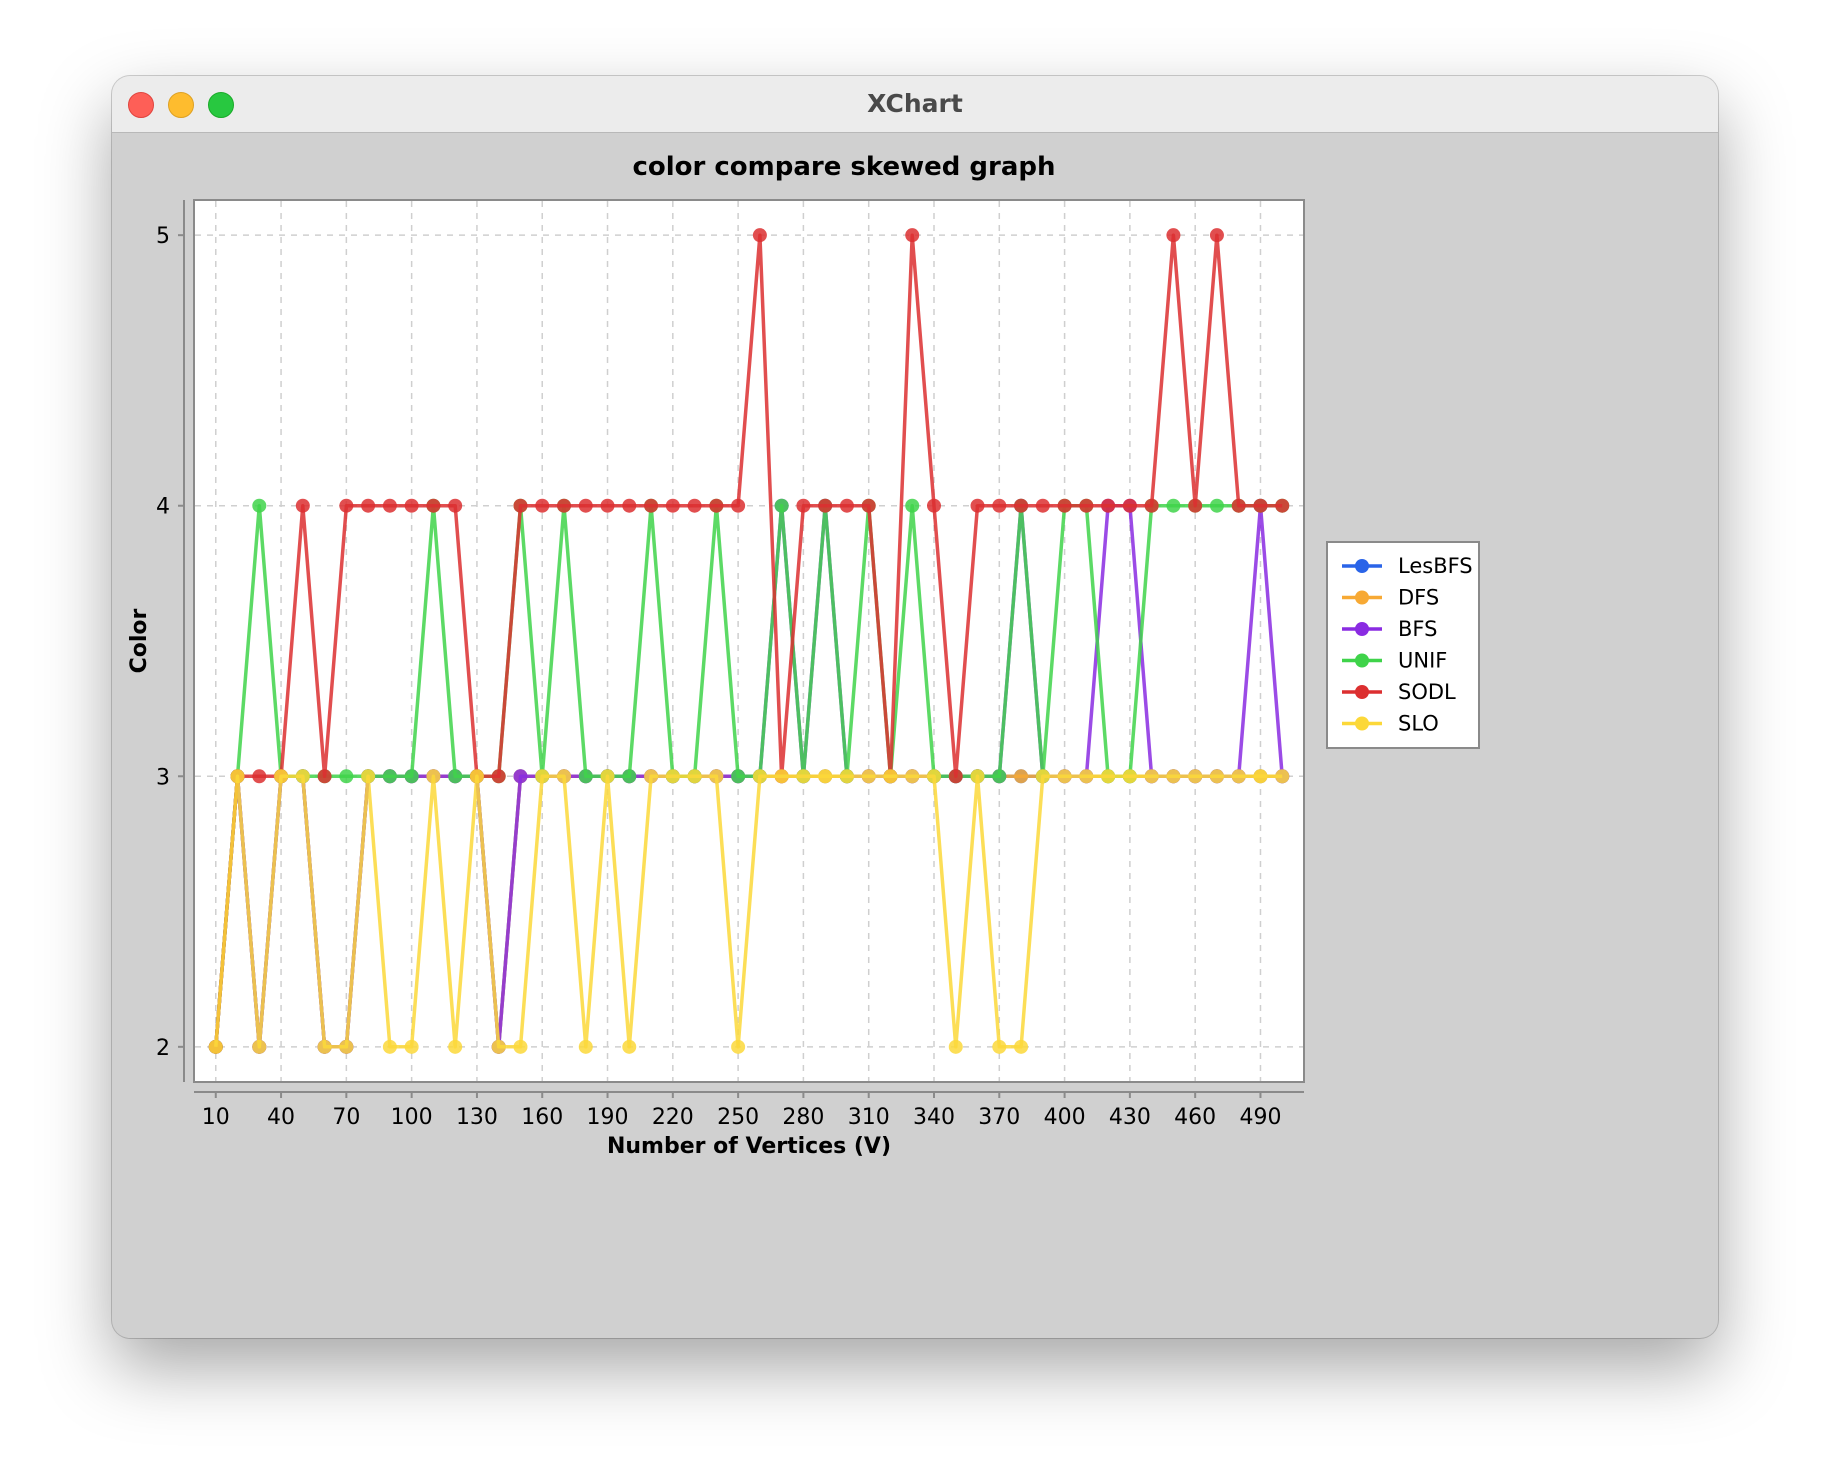 The height and width of the screenshot is (1480, 1824). What do you see at coordinates (1418, 598) in the screenshot?
I see `legend-label-dfs: DFS` at bounding box center [1418, 598].